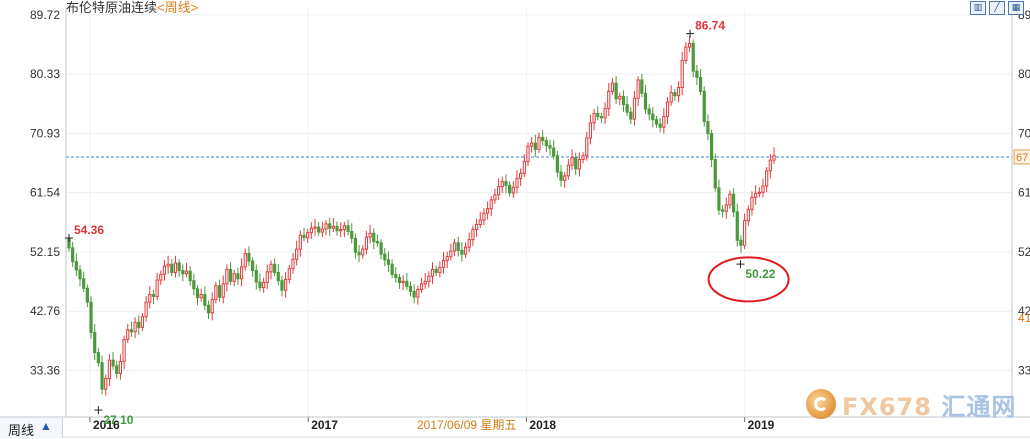  What do you see at coordinates (45, 371) in the screenshot?
I see `y-tick-label: 33.36` at bounding box center [45, 371].